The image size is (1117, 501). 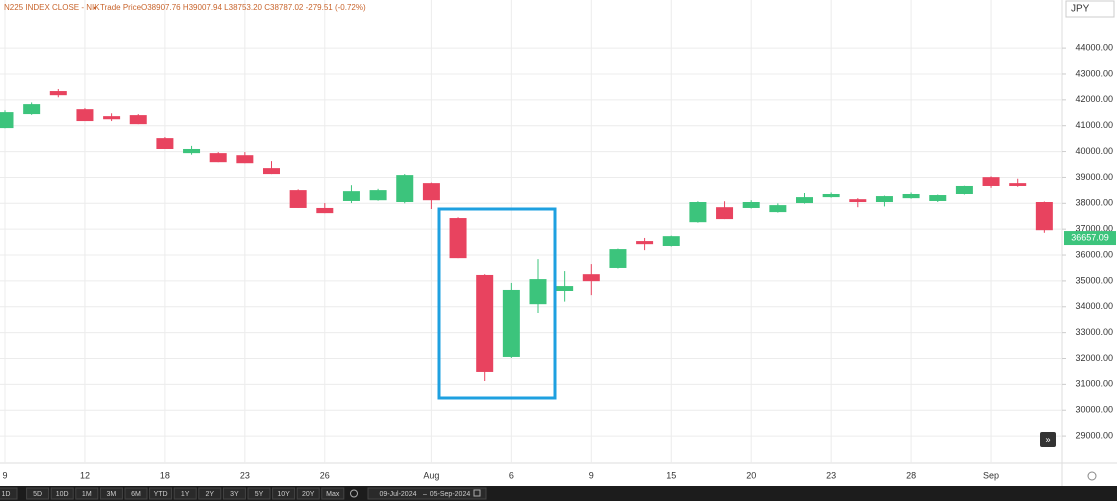 I want to click on currency-box, so click(x=1090, y=9).